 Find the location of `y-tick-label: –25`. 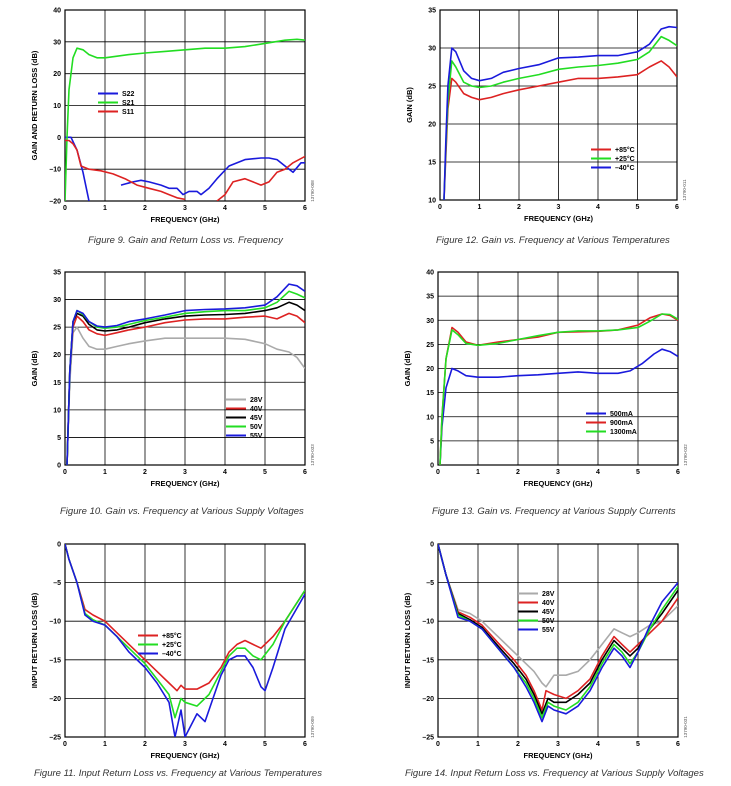

y-tick-label: –25 is located at coordinates (428, 738).